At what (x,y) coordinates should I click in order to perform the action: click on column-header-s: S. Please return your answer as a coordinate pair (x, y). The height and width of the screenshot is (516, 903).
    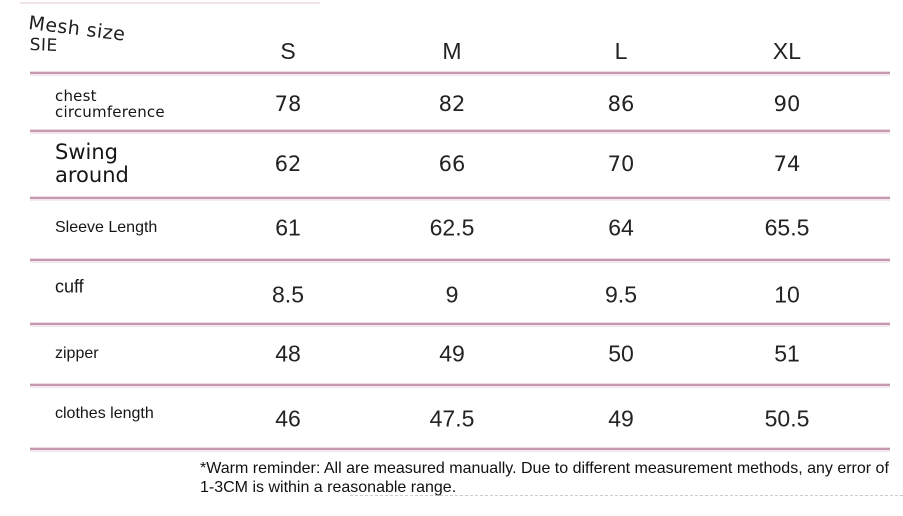
    Looking at the image, I should click on (288, 51).